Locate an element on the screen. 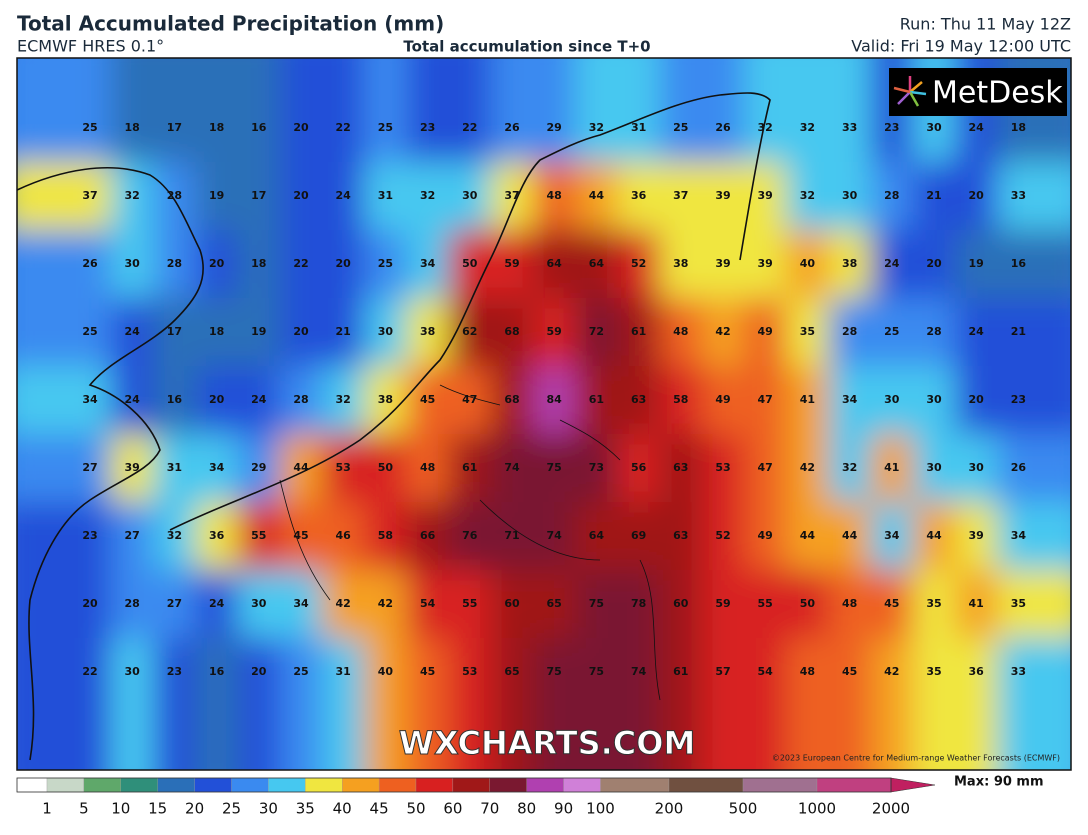  grid-value: 22 is located at coordinates (89, 671).